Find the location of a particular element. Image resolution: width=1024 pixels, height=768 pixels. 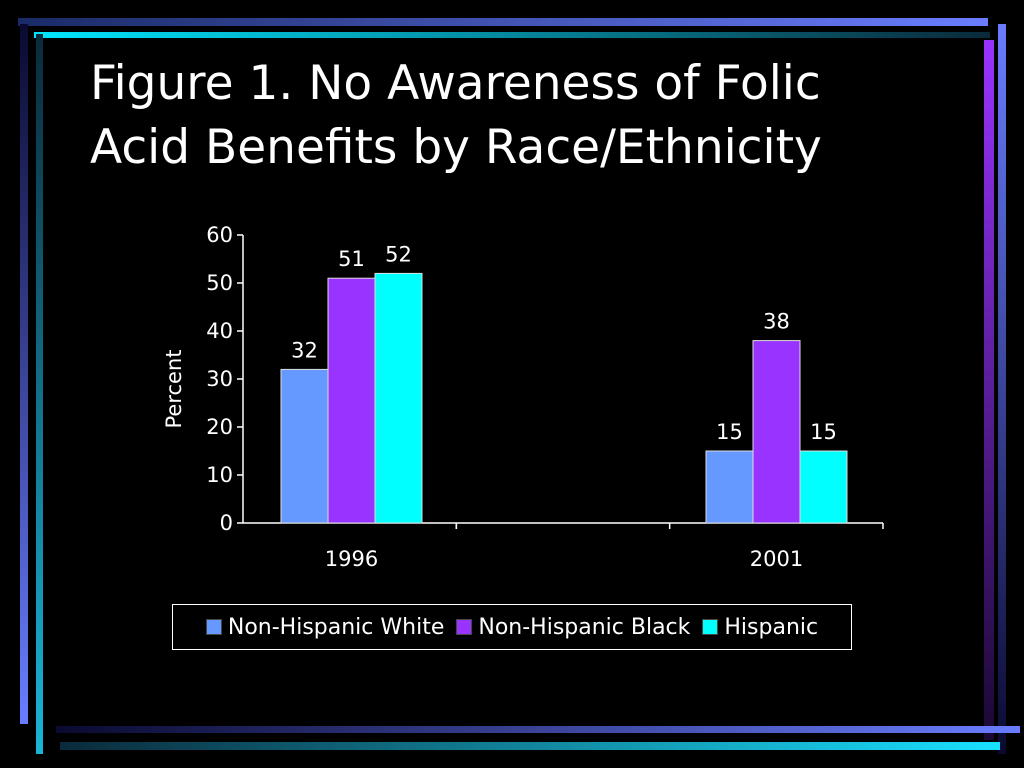

frame-top-line-blue is located at coordinates (503, 22).